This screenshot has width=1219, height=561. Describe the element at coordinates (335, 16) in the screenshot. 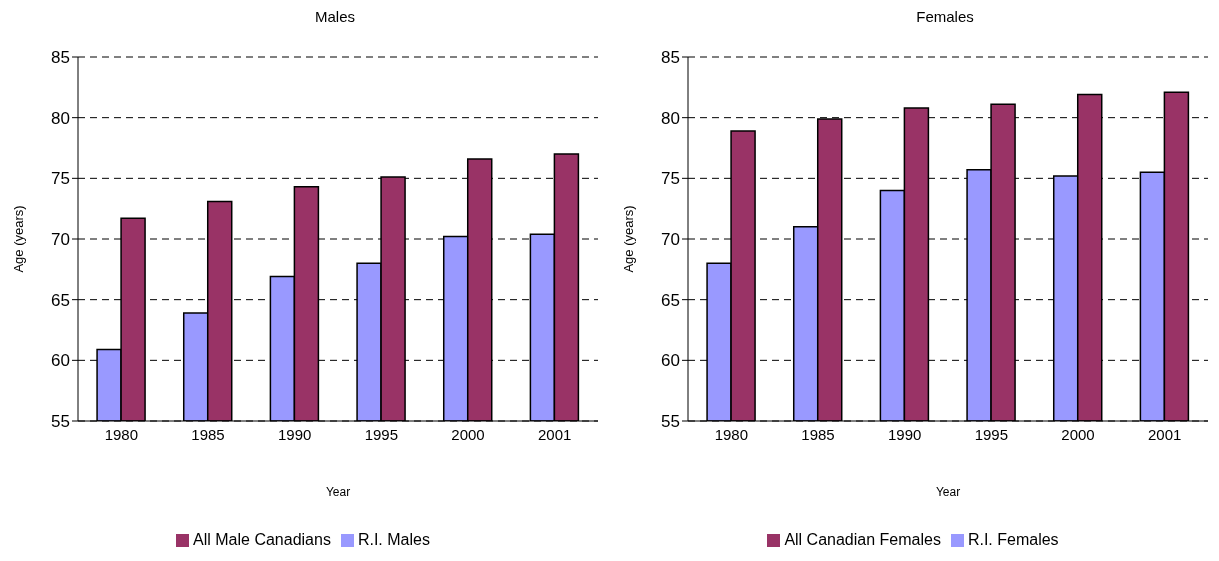

I see `chart-title: Males` at that location.